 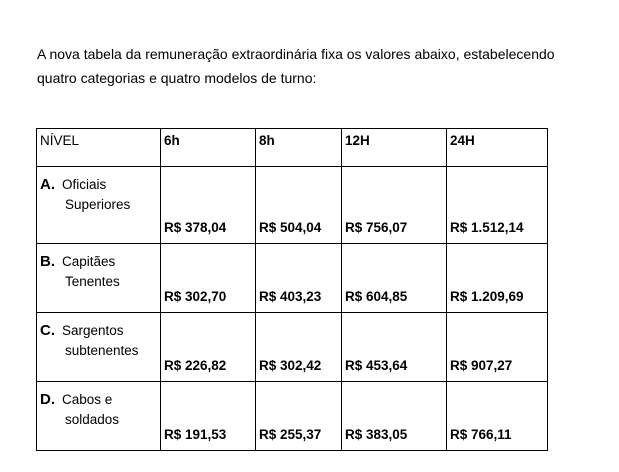 What do you see at coordinates (394, 278) in the screenshot?
I see `value-cell: R$ 604,85` at bounding box center [394, 278].